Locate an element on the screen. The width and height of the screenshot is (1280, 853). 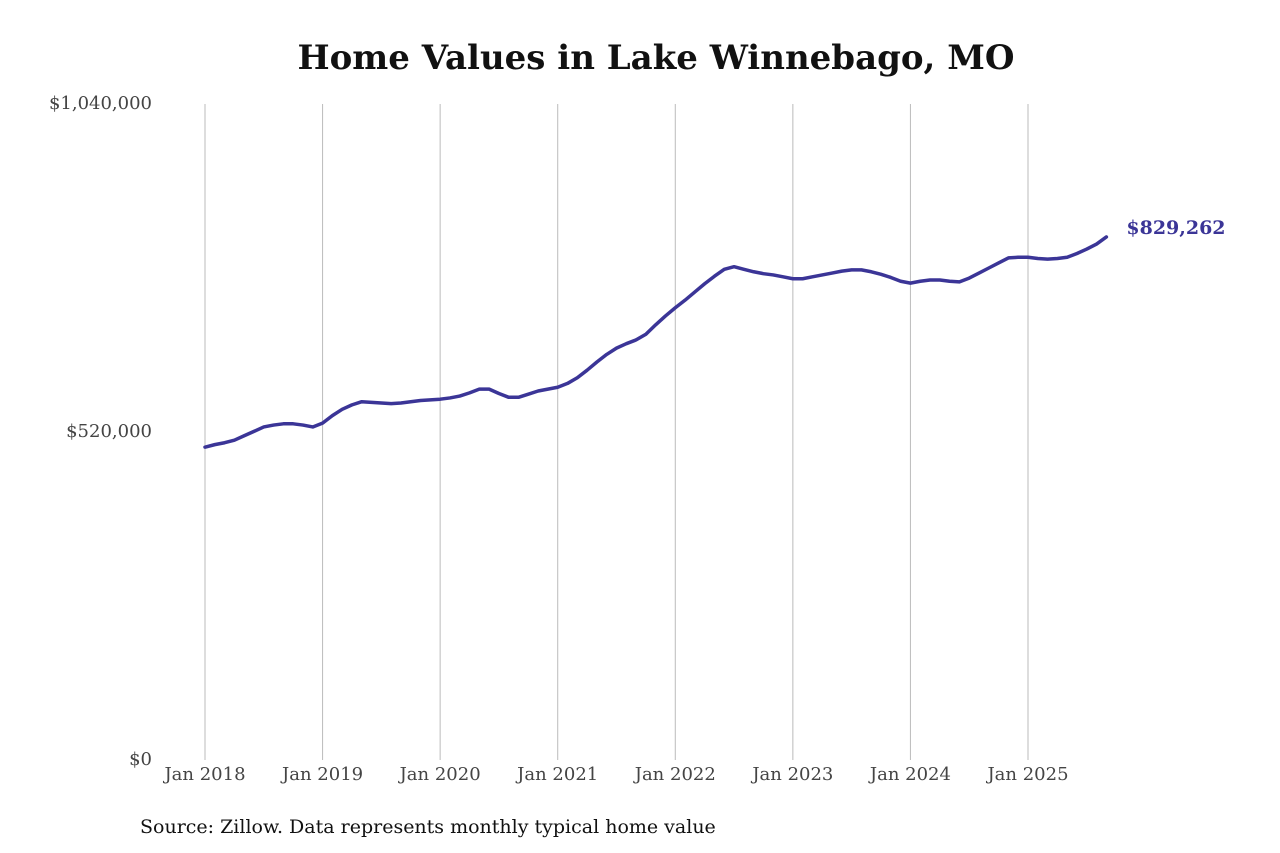
value-label: $829,262 is located at coordinates (1175, 228).